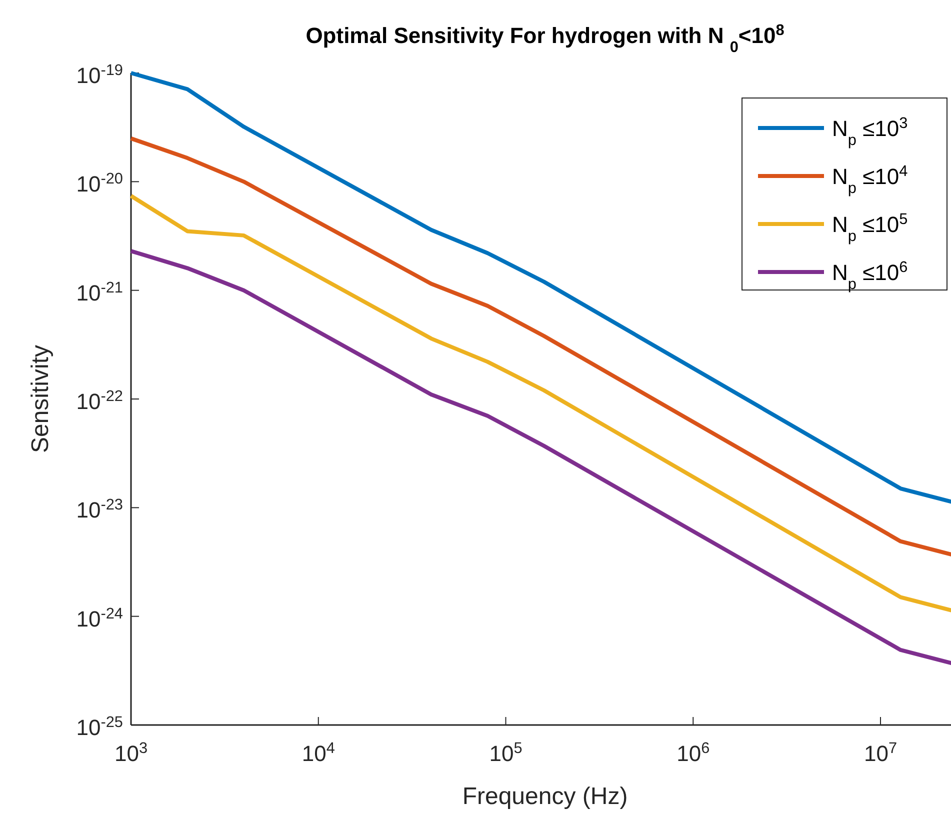 The image size is (951, 814). I want to click on x-tick-label: 10$^{6}$, so click(693, 753).